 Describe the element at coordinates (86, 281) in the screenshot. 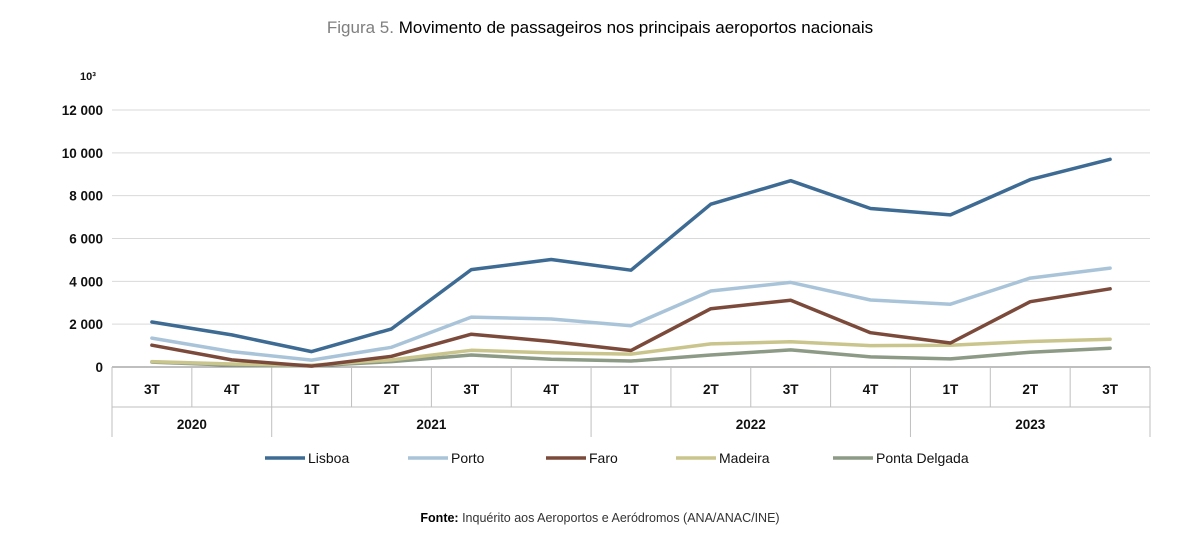

I see `y-tick-label: 4 000` at that location.